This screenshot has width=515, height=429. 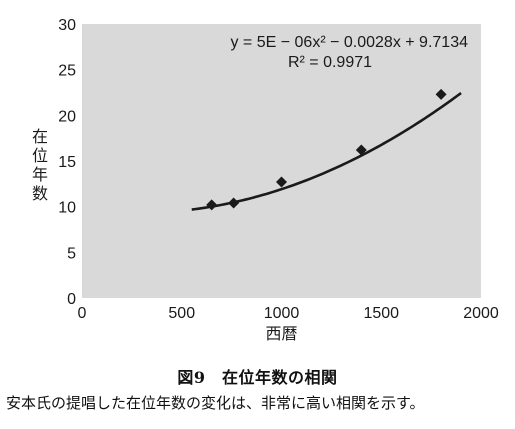 I want to click on data-markers, so click(x=326, y=149).